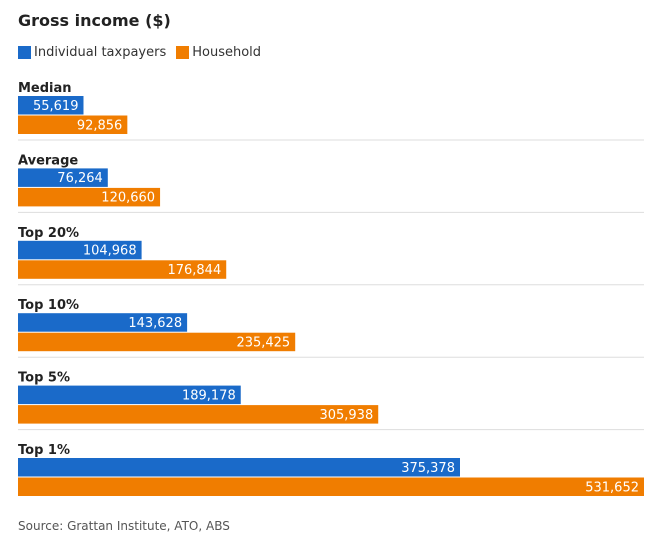 This screenshot has width=650, height=540. What do you see at coordinates (44, 450) in the screenshot?
I see `category-label: Top 1%` at bounding box center [44, 450].